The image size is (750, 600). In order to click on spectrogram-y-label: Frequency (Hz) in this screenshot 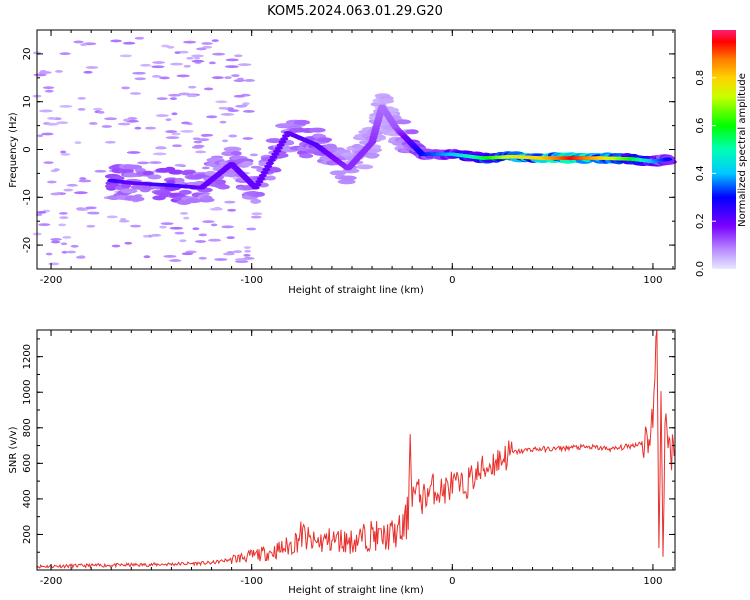, I will do `click(13, 150)`.